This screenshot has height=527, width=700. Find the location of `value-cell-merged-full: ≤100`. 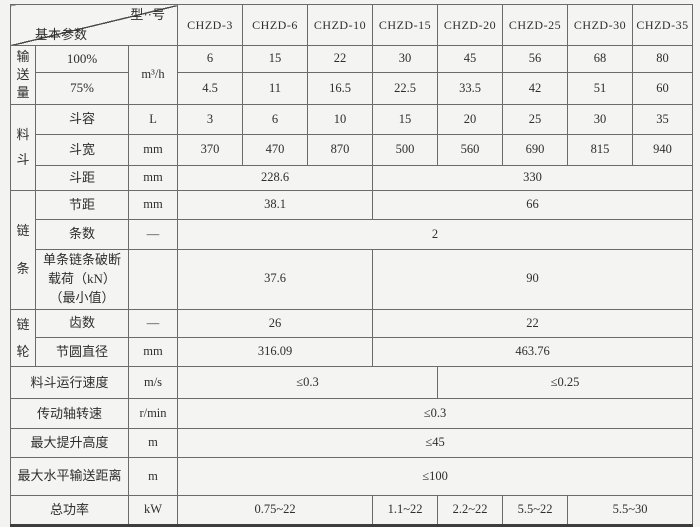

value-cell-merged-full: ≤100 is located at coordinates (435, 477).